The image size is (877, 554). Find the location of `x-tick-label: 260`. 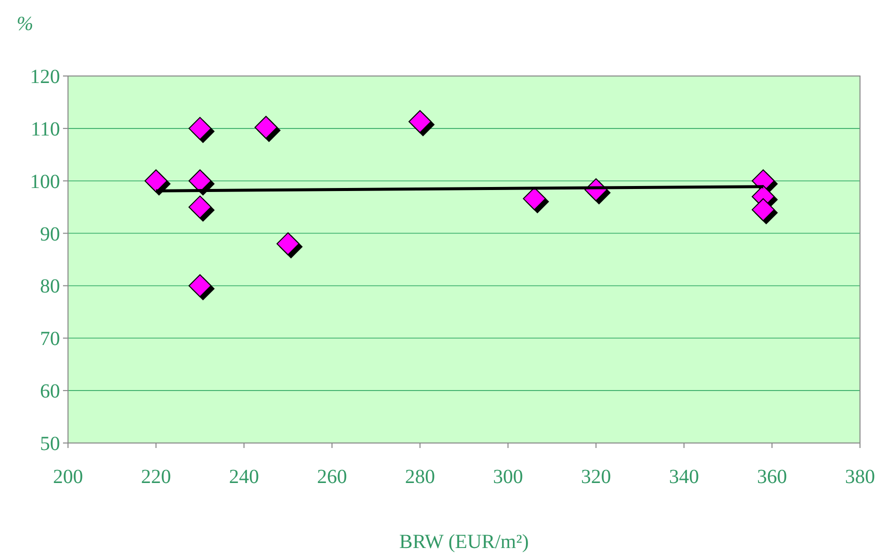

x-tick-label: 260 is located at coordinates (332, 477).